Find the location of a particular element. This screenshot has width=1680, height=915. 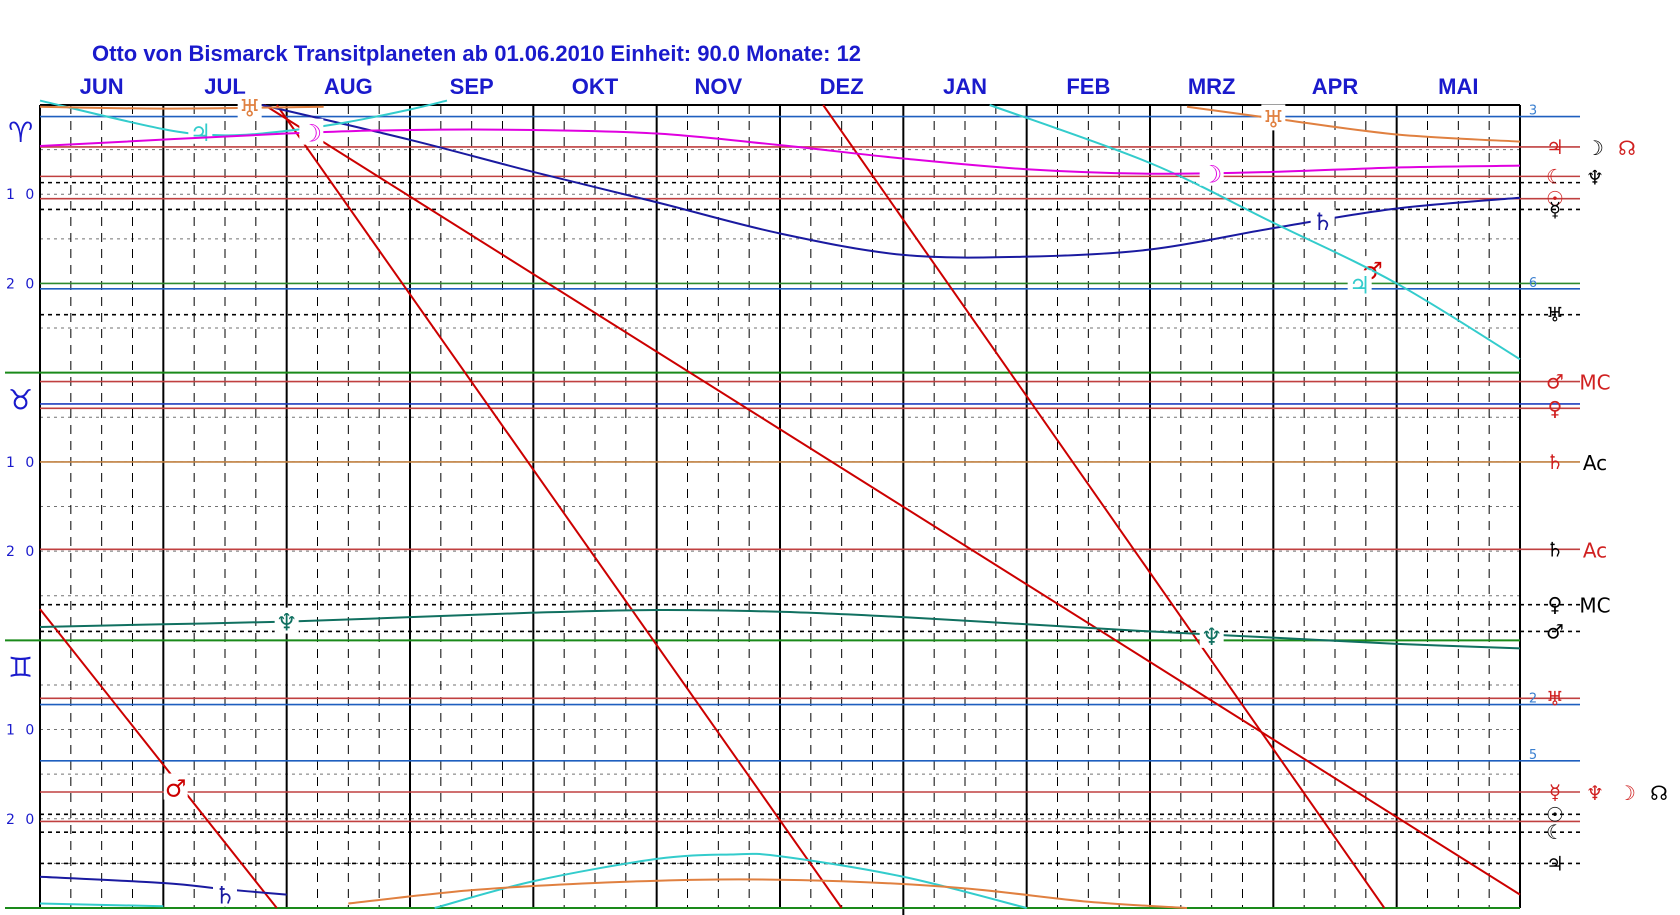

month-label: FEB is located at coordinates (1088, 86).